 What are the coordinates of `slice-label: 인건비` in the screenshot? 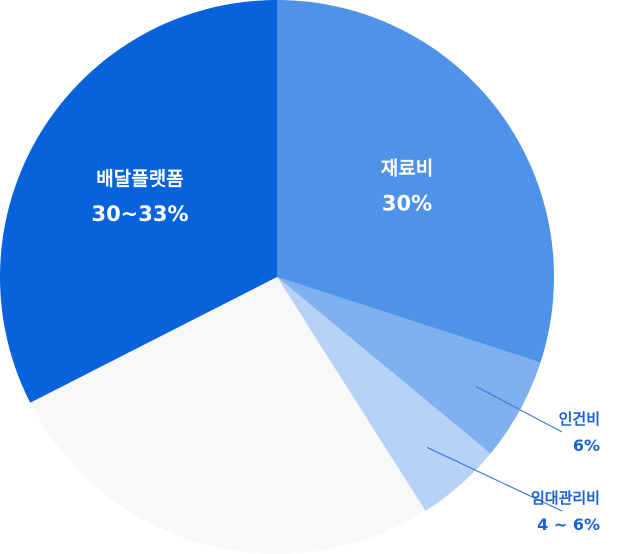 It's located at (579, 419).